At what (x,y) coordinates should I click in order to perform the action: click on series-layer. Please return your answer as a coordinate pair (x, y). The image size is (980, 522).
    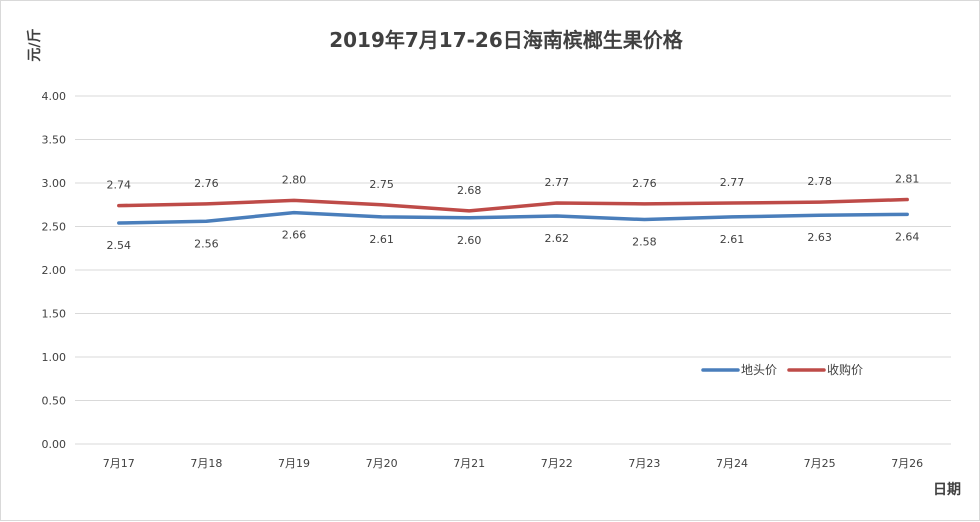
    Looking at the image, I should click on (513, 211).